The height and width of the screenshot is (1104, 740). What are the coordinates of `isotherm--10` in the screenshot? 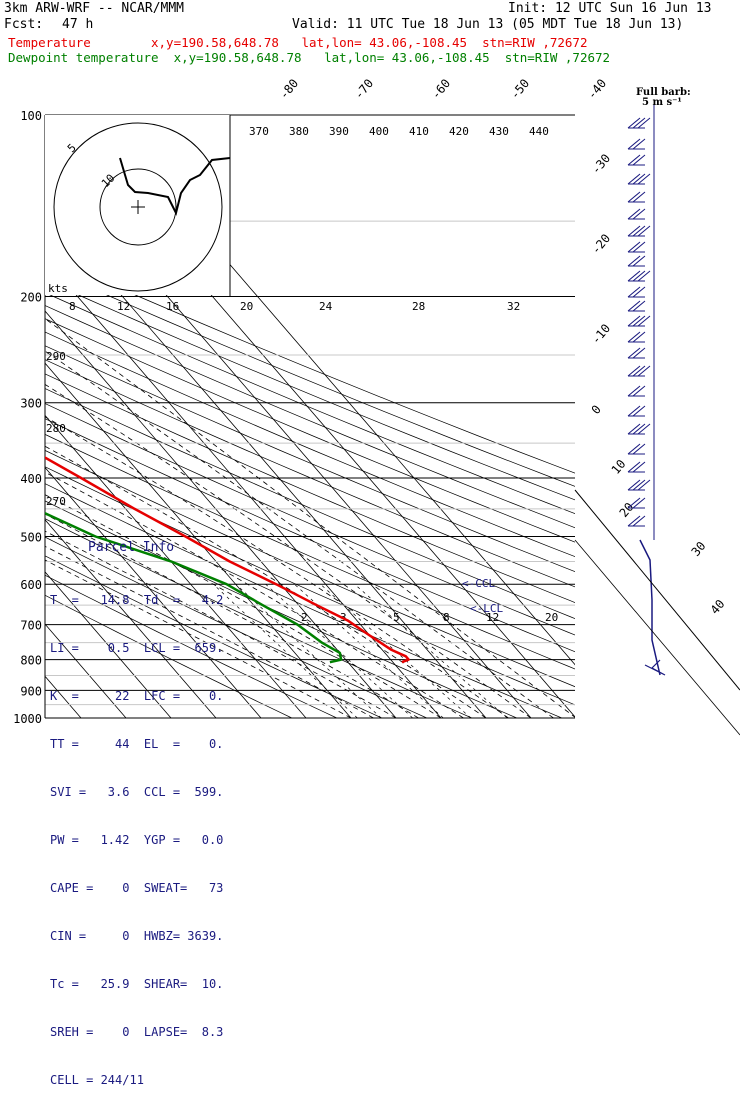 It's located at (198, 540).